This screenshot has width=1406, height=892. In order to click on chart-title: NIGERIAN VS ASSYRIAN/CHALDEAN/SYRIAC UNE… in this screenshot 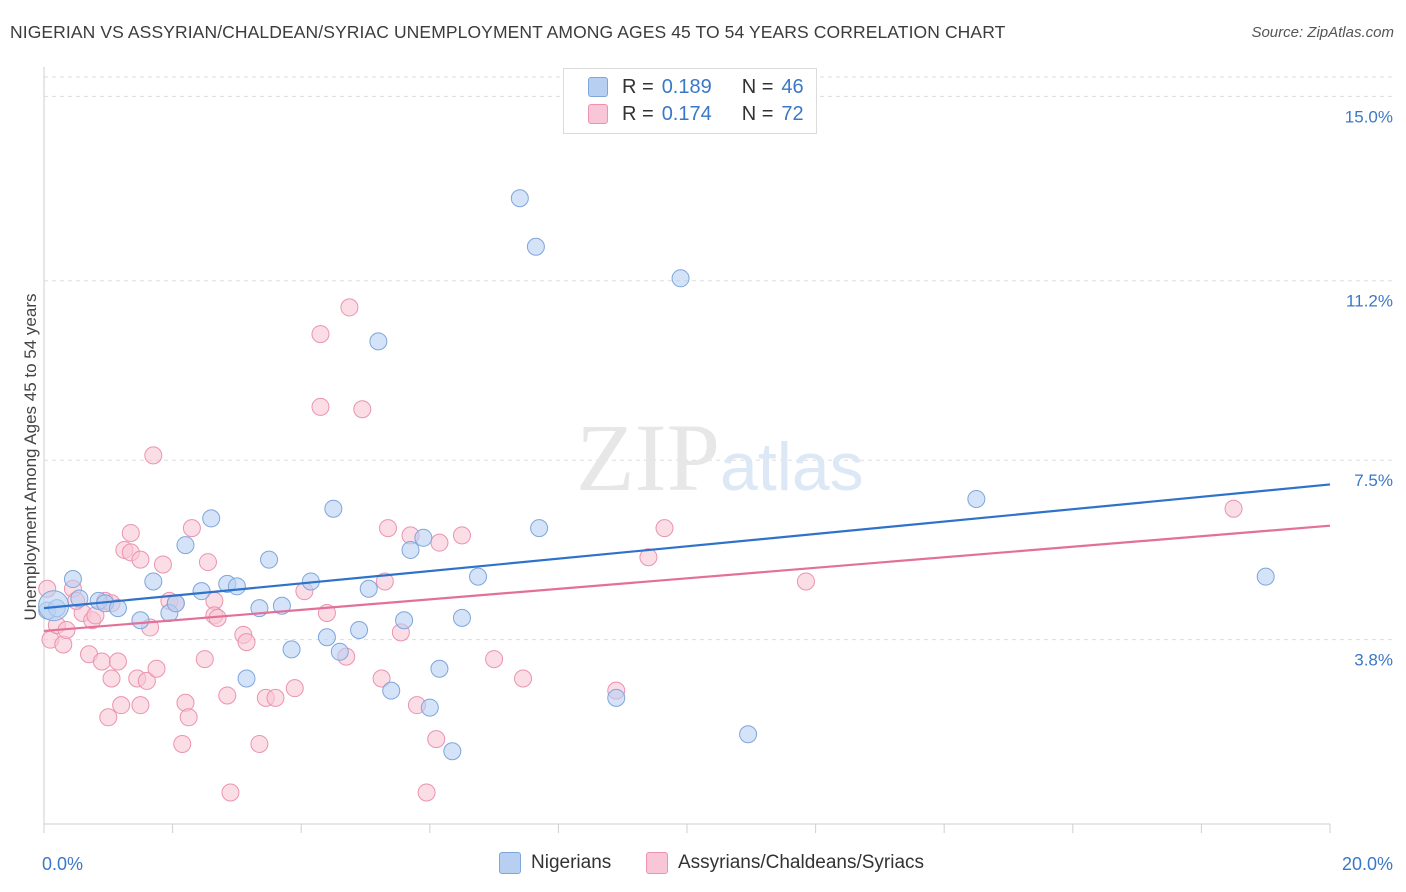, I will do `click(508, 32)`.